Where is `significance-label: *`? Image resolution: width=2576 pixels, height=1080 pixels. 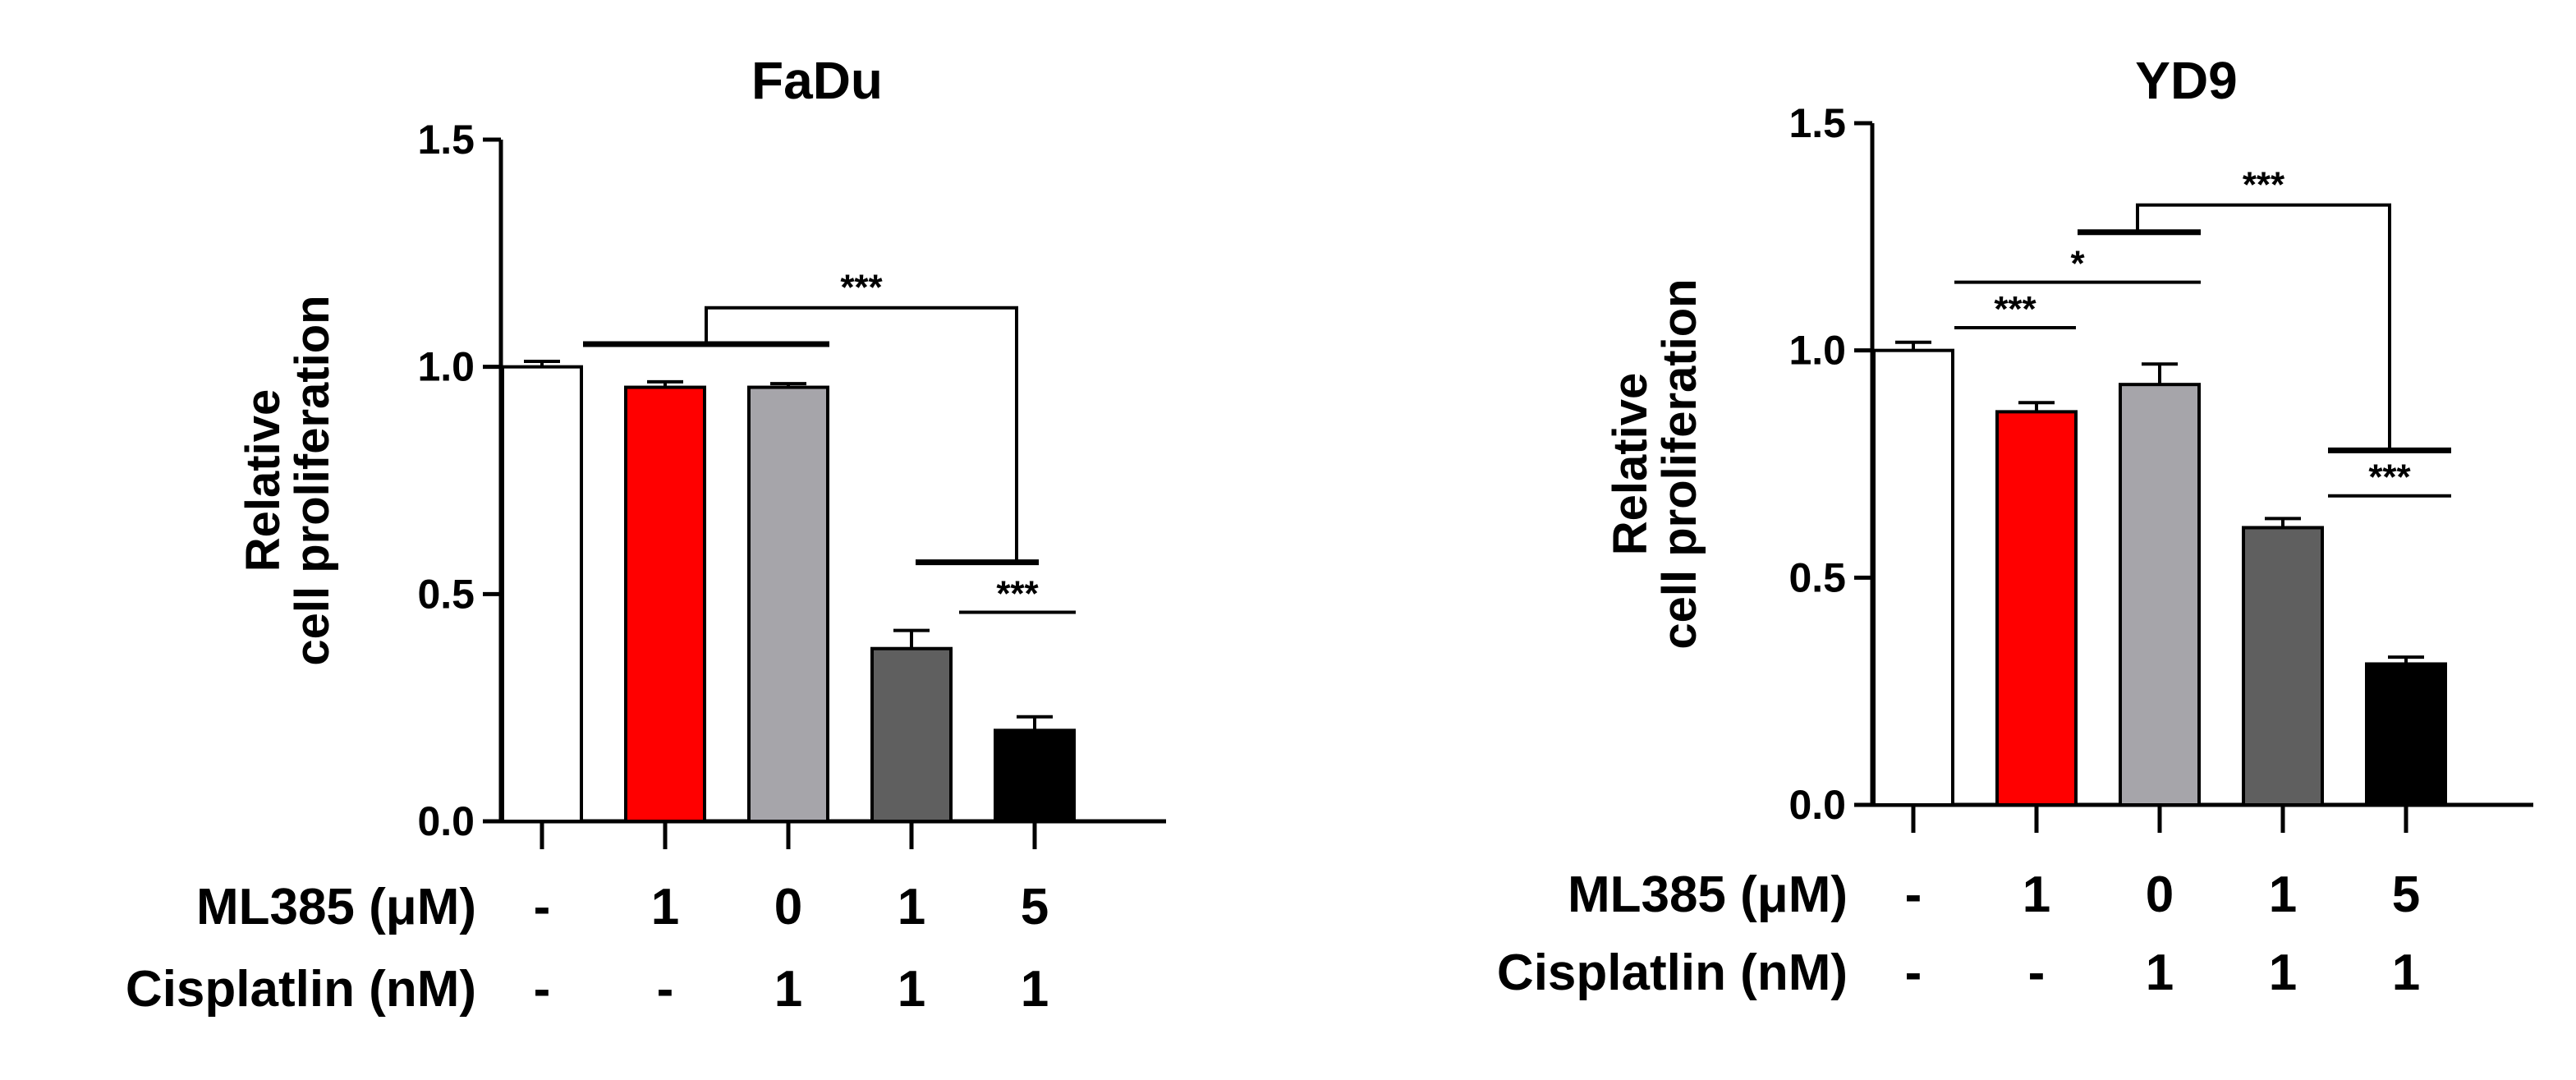
significance-label: * is located at coordinates (2077, 264).